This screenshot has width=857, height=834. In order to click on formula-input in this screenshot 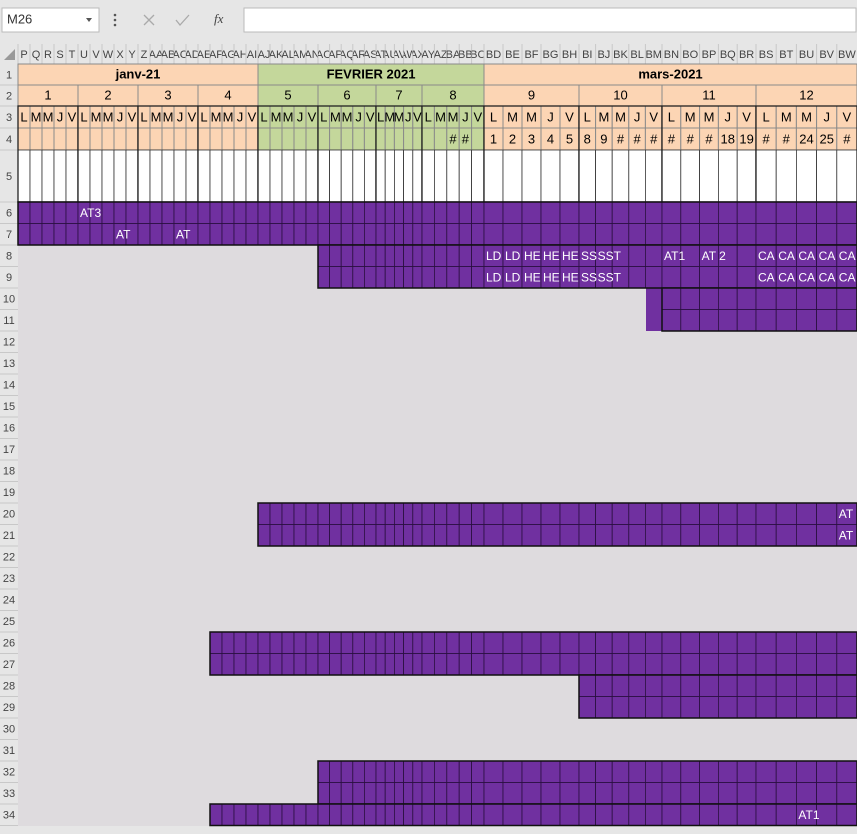, I will do `click(550, 20)`.